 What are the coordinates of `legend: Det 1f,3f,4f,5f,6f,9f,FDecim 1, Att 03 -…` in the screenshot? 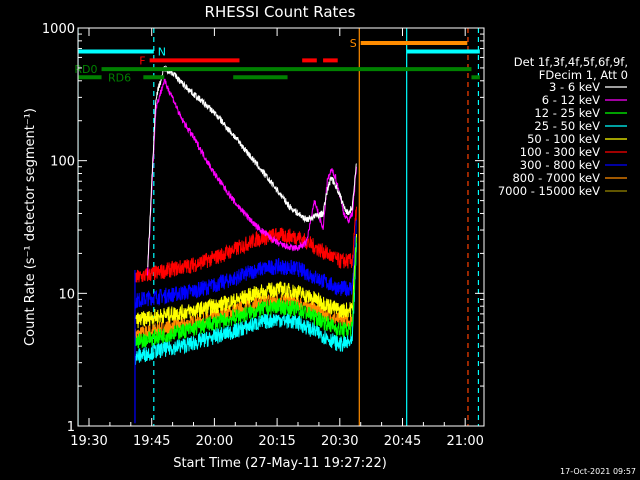 It's located at (563, 126).